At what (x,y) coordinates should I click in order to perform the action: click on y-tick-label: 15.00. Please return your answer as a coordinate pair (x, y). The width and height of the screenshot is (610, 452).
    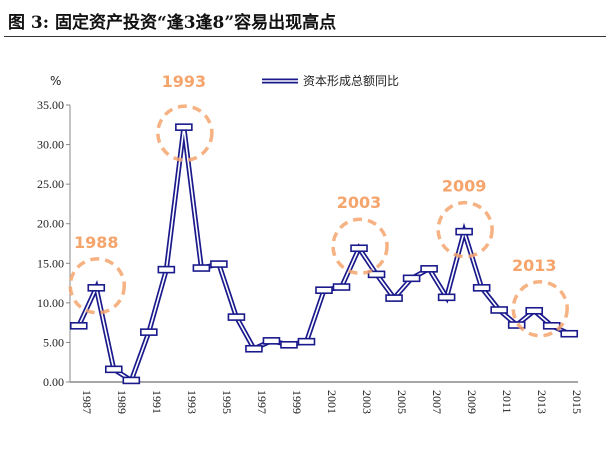
    Looking at the image, I should click on (50, 263).